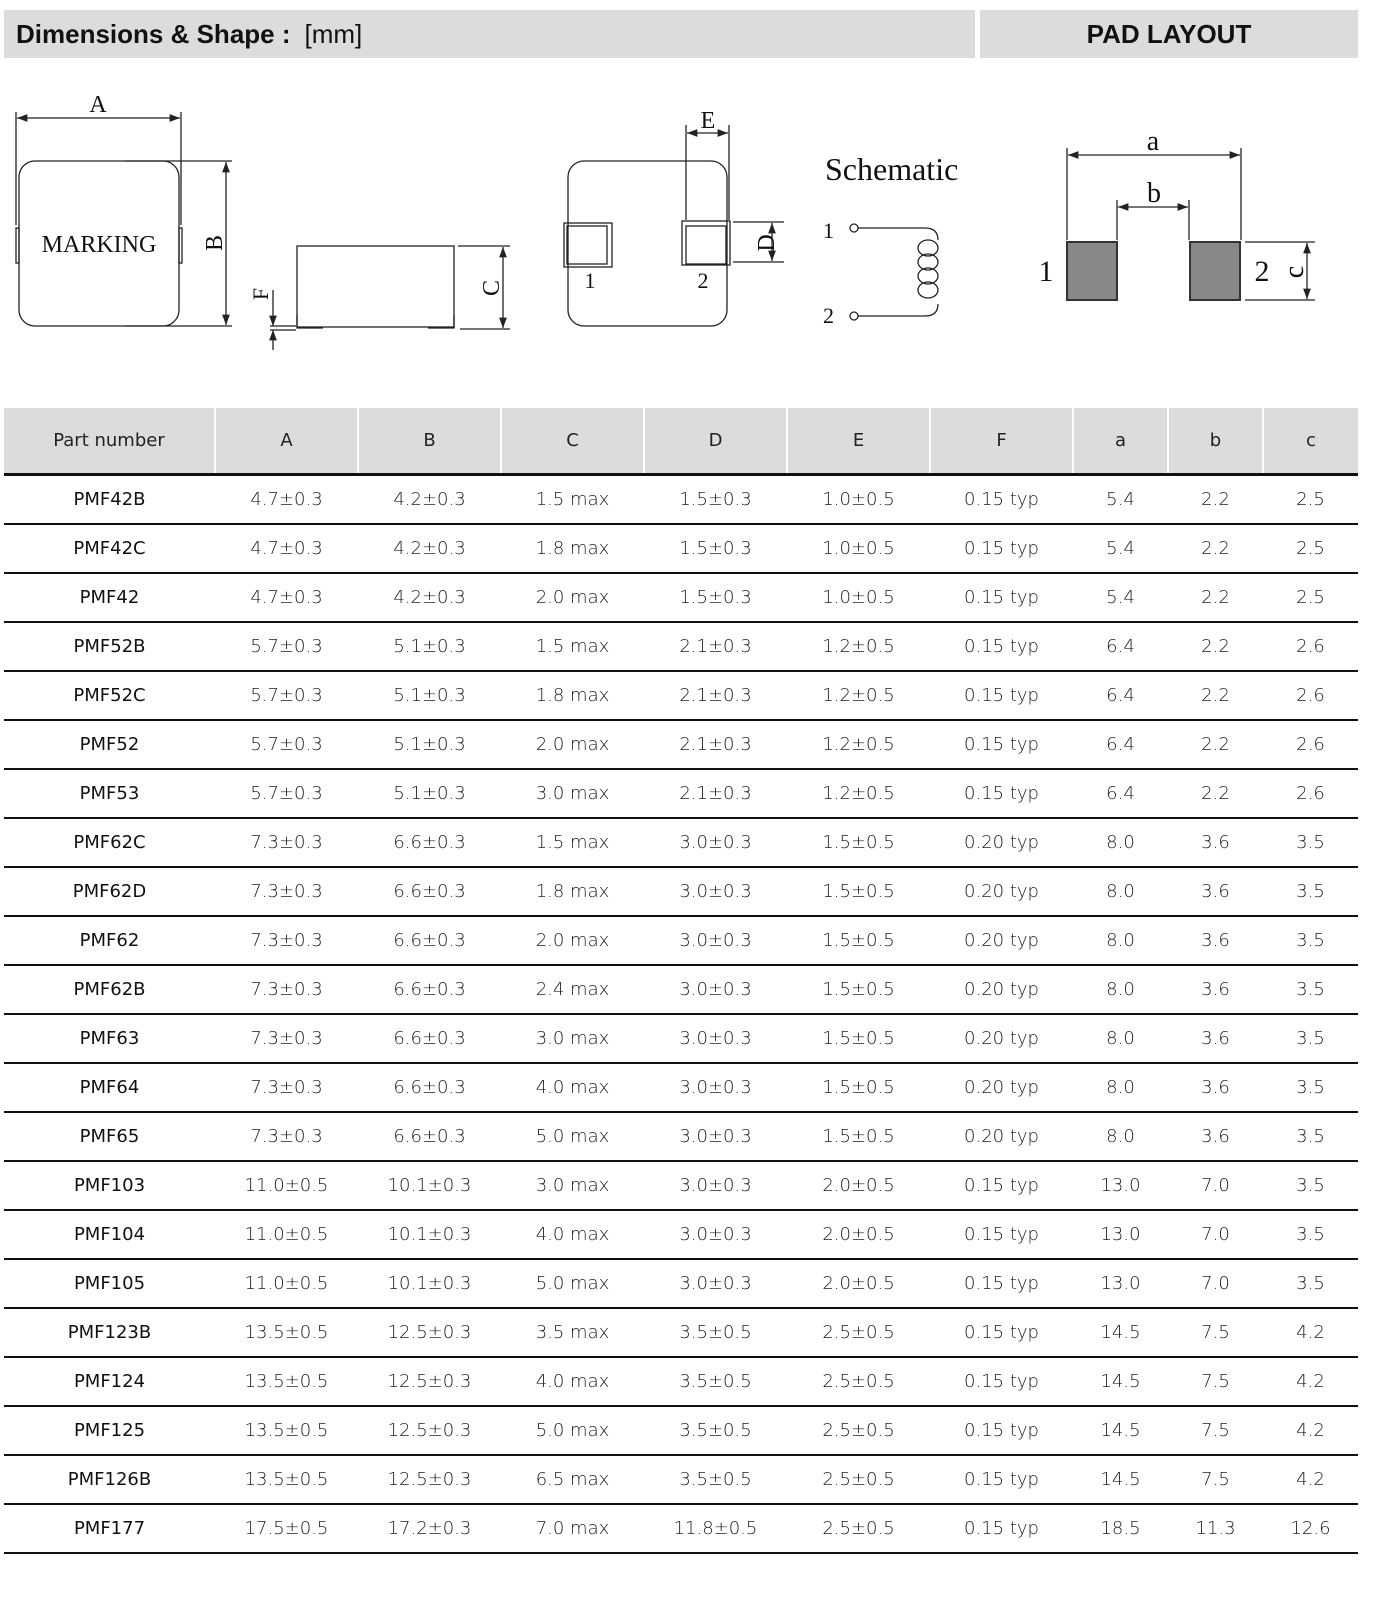  I want to click on dimension-cell: 2.1±0.3, so click(715, 647).